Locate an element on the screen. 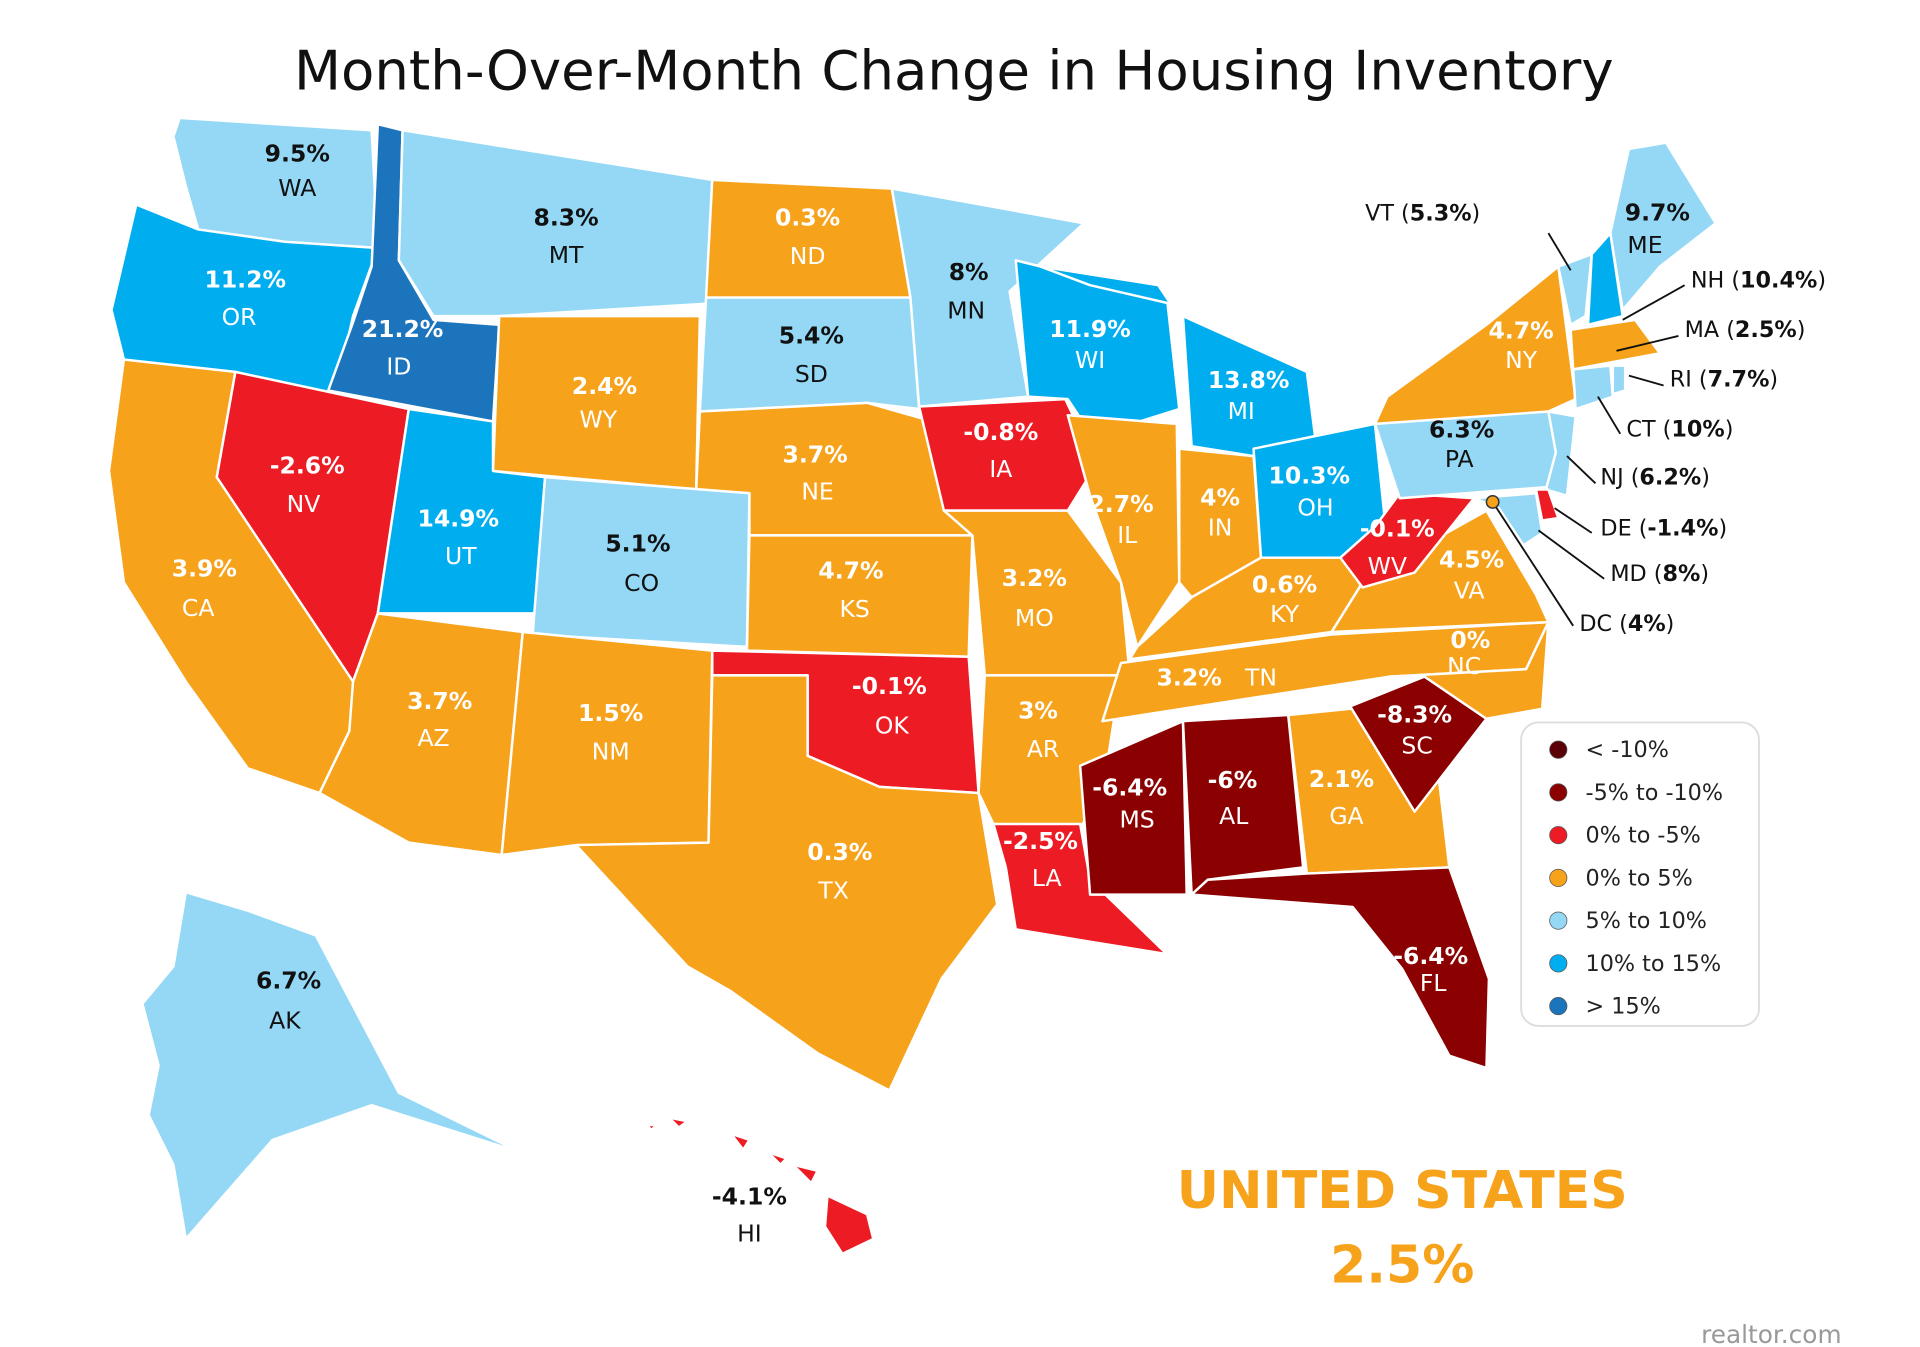  state-value: 9.5% is located at coordinates (297, 153).